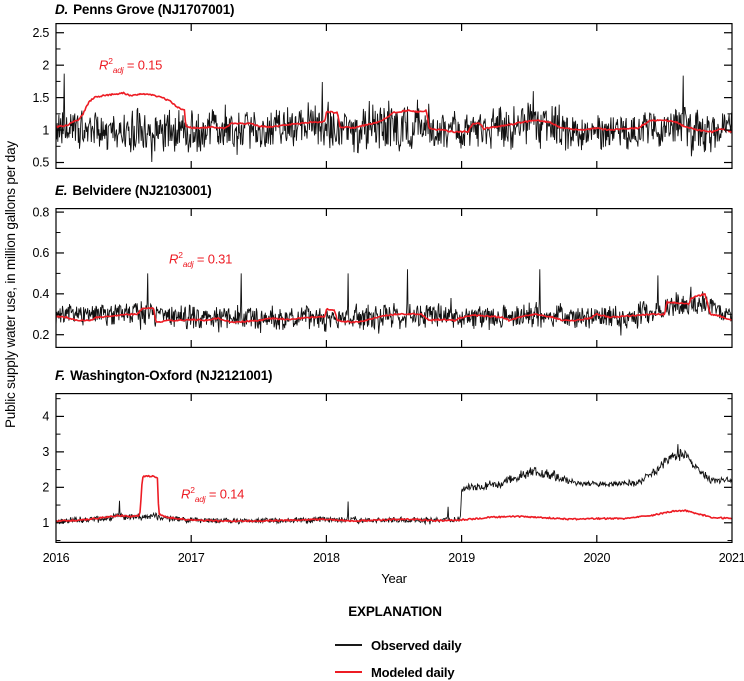 The width and height of the screenshot is (744, 681). Describe the element at coordinates (201, 259) in the screenshot. I see `panel-e-r2-label: R2adj = 0.31` at that location.